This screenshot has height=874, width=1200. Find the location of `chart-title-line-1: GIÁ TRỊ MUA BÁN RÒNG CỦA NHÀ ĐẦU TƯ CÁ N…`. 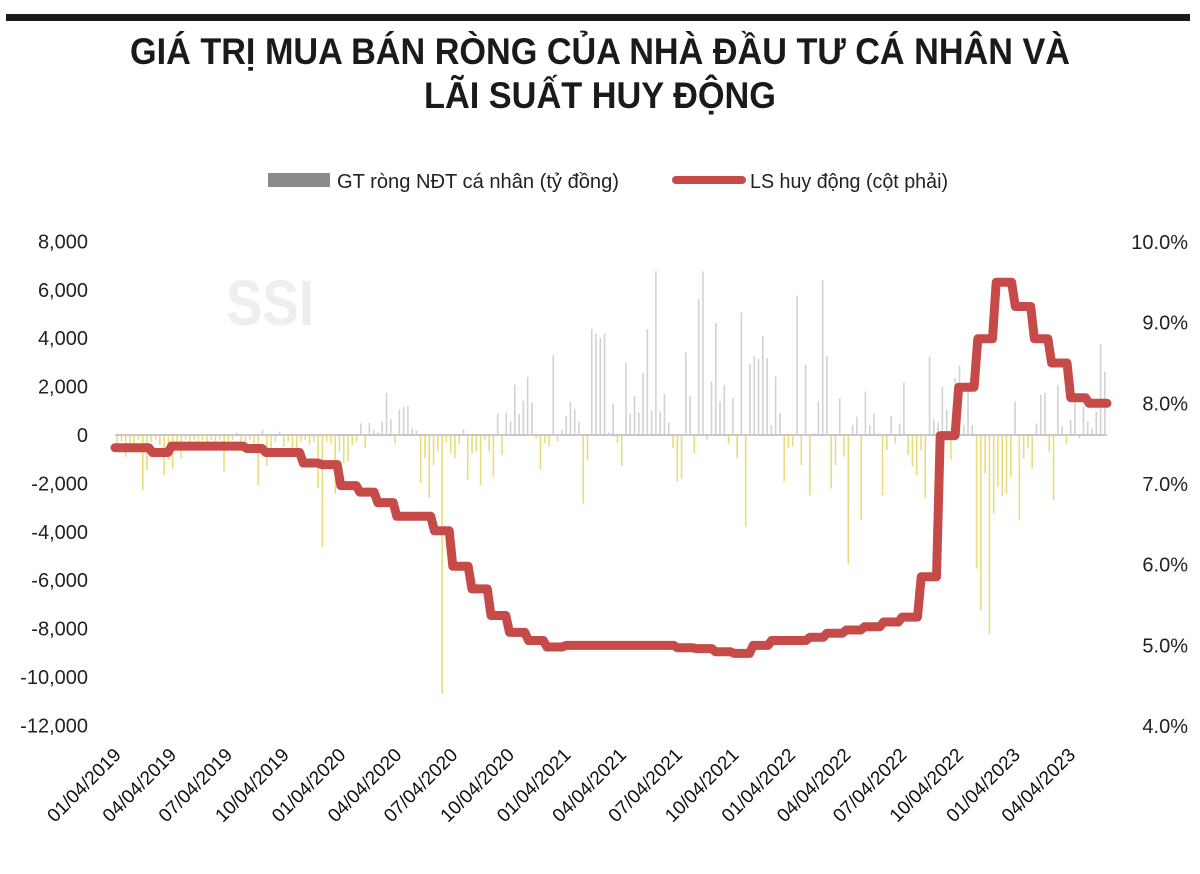

chart-title-line-1: GIÁ TRỊ MUA BÁN RÒNG CỦA NHÀ ĐẦU TƯ CÁ N… is located at coordinates (600, 51).